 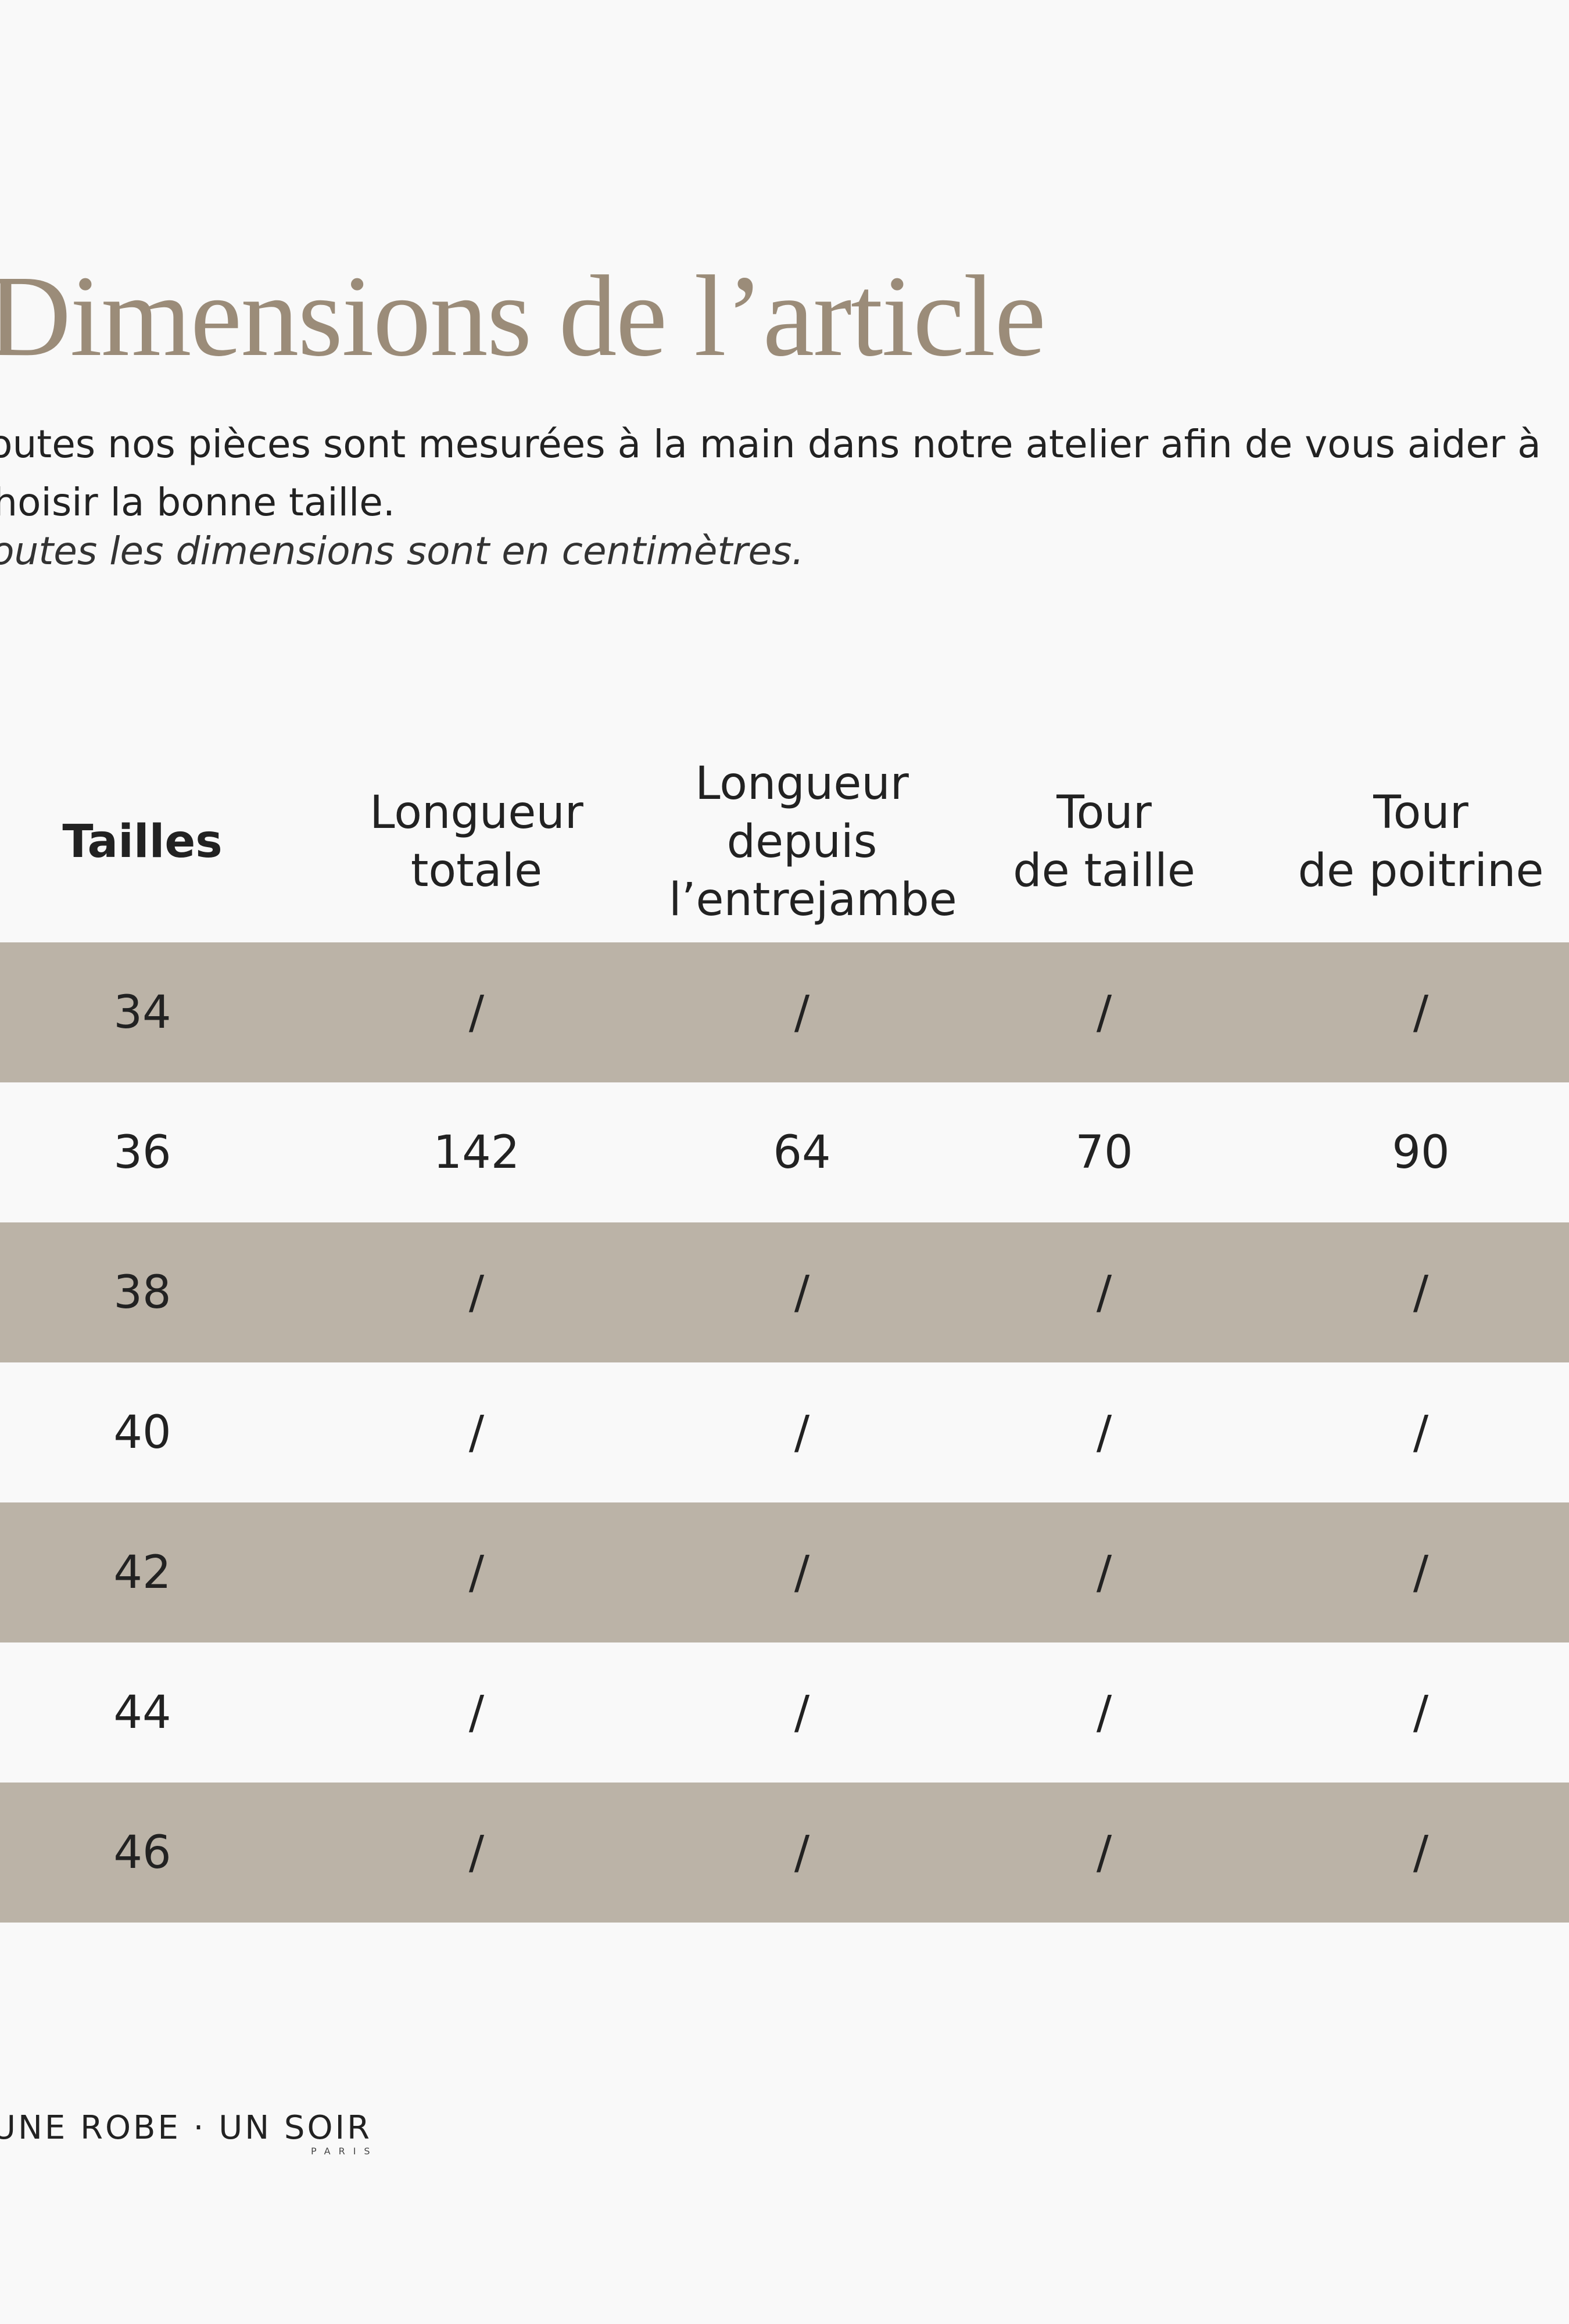 I want to click on table-cell: 142, so click(x=476, y=1152).